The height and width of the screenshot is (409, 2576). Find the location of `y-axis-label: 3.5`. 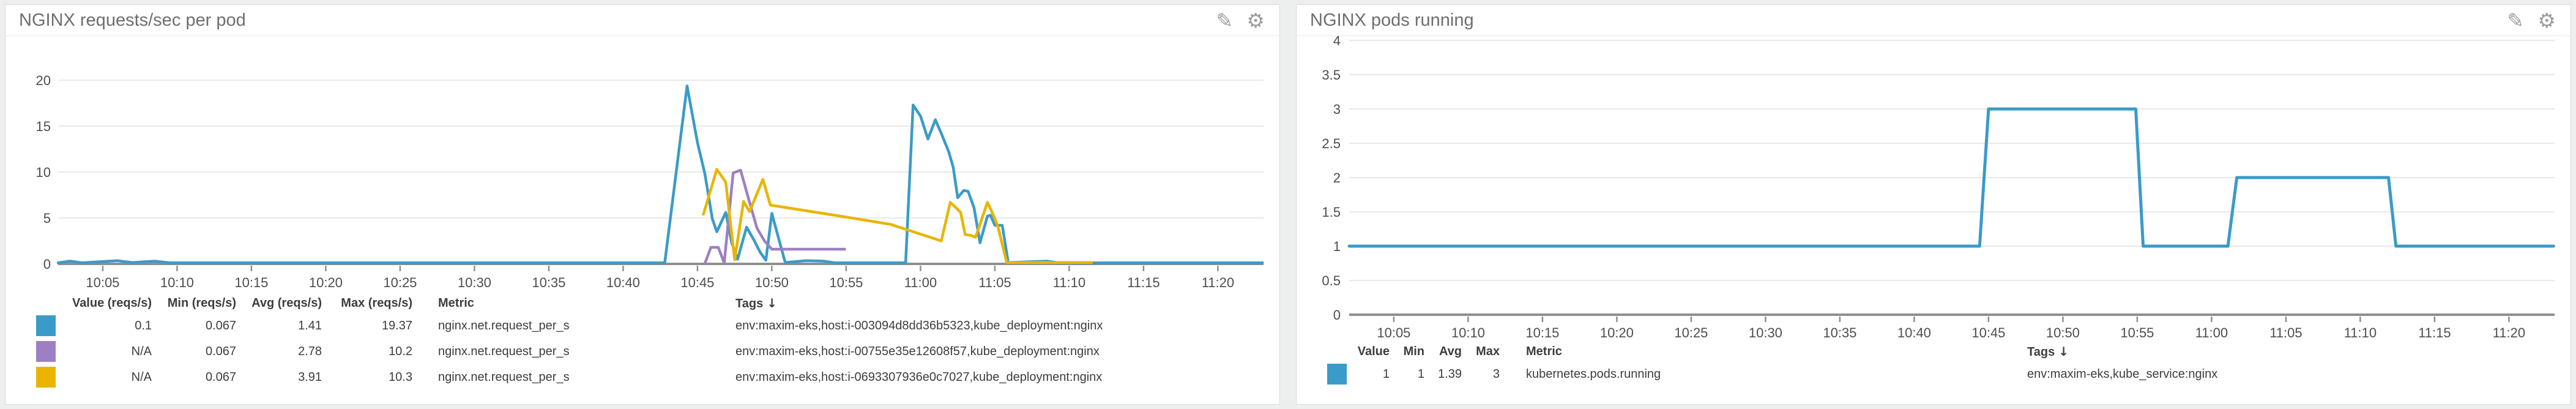

y-axis-label: 3.5 is located at coordinates (1331, 75).